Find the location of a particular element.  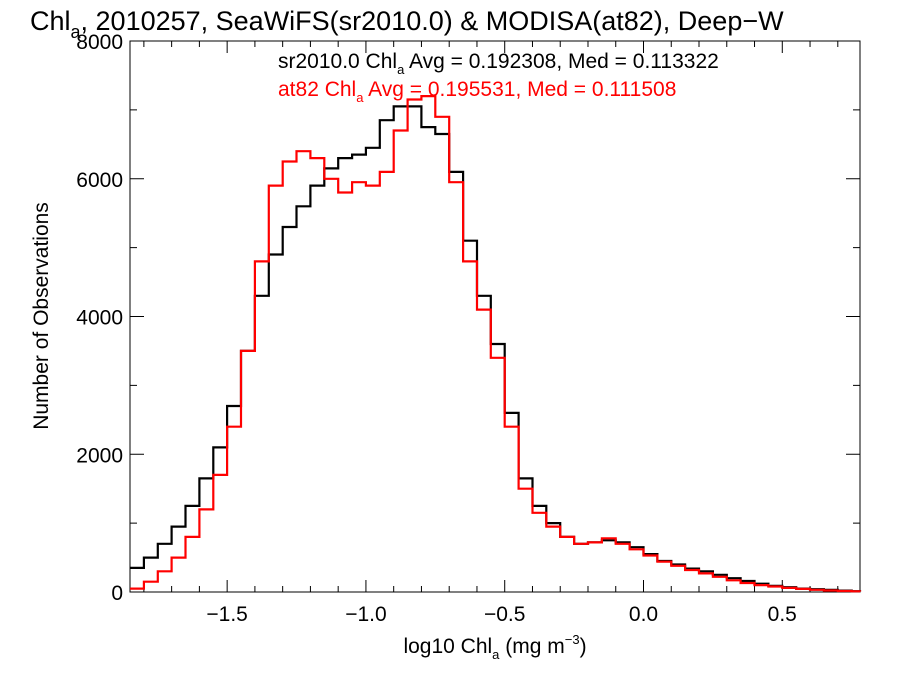

x-axis-label: log10 Chla (mg m−3) is located at coordinates (494, 647).